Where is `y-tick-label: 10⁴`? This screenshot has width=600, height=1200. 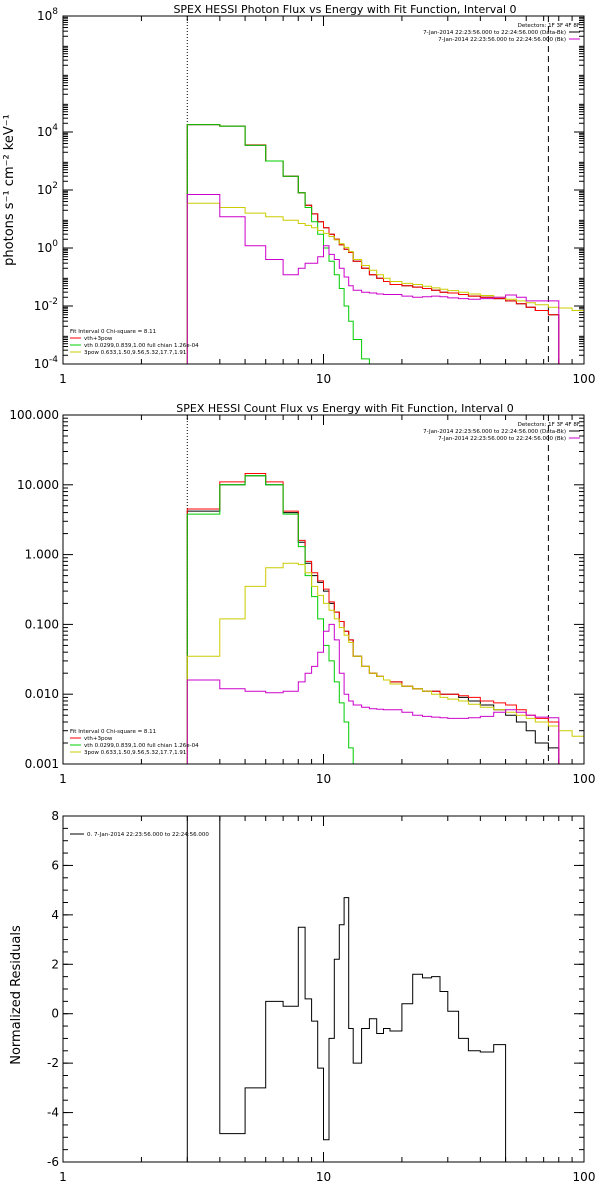
y-tick-label: 10⁴ is located at coordinates (47, 131).